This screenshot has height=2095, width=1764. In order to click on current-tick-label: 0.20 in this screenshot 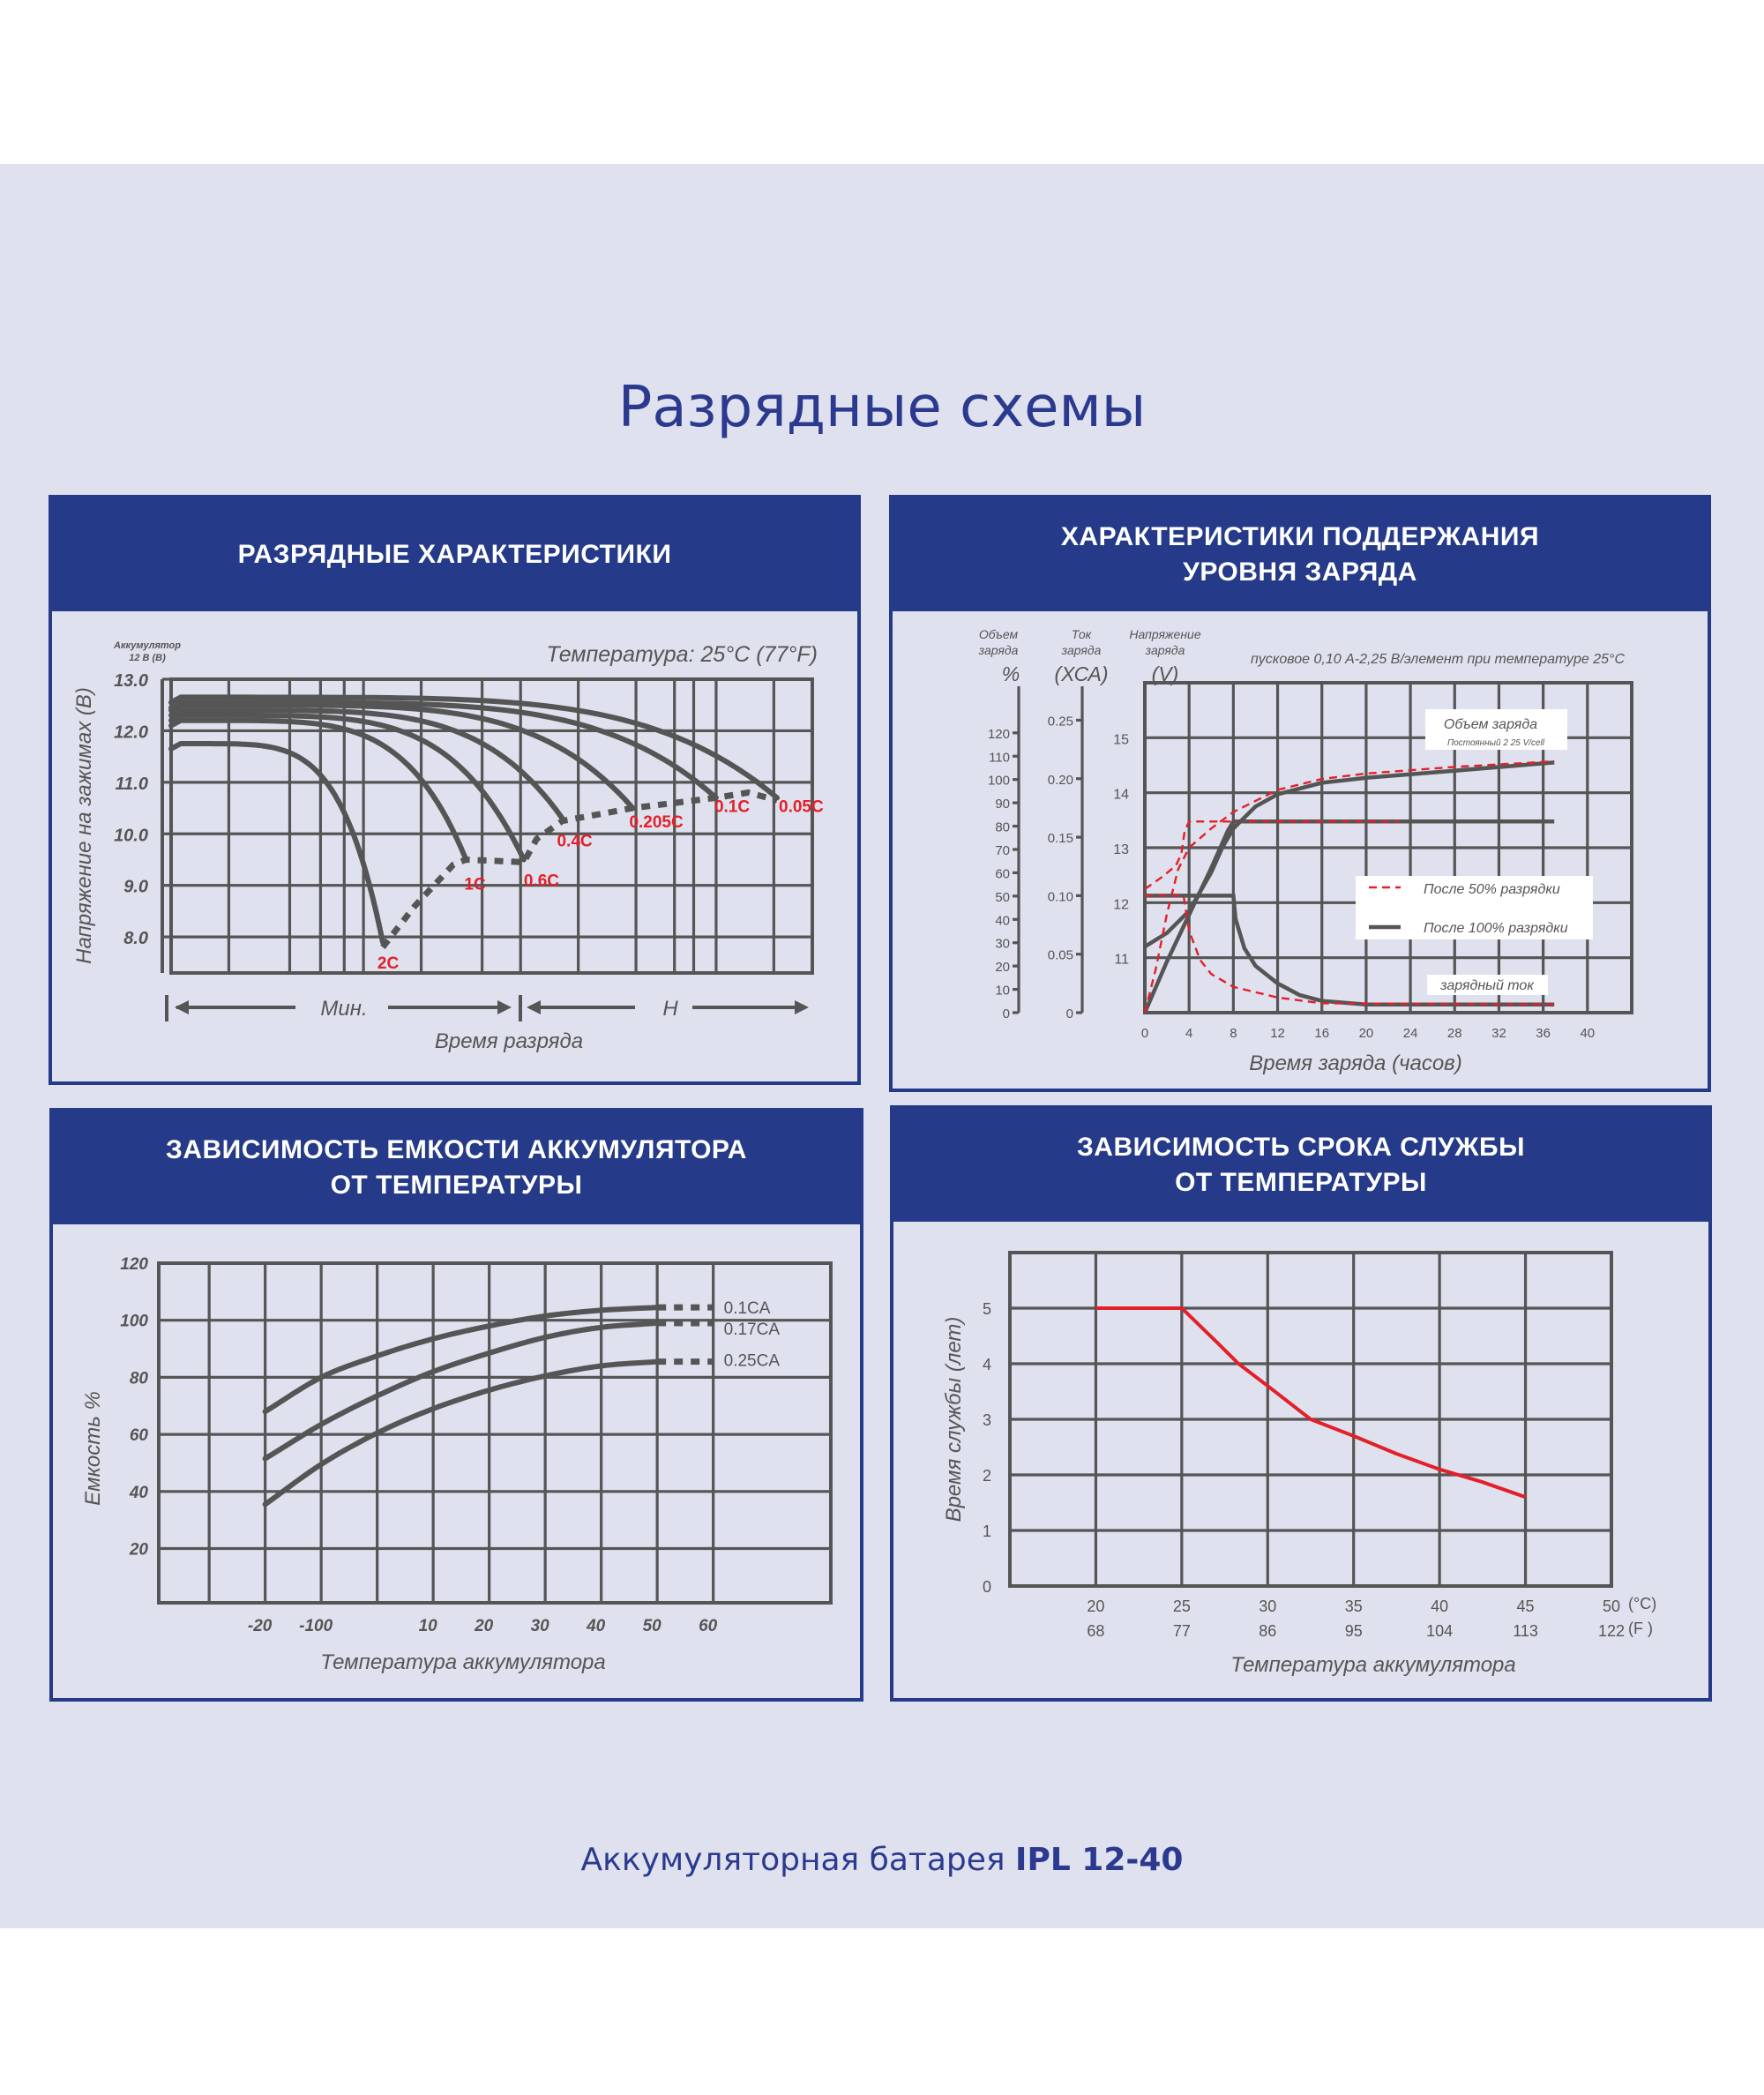, I will do `click(1060, 781)`.